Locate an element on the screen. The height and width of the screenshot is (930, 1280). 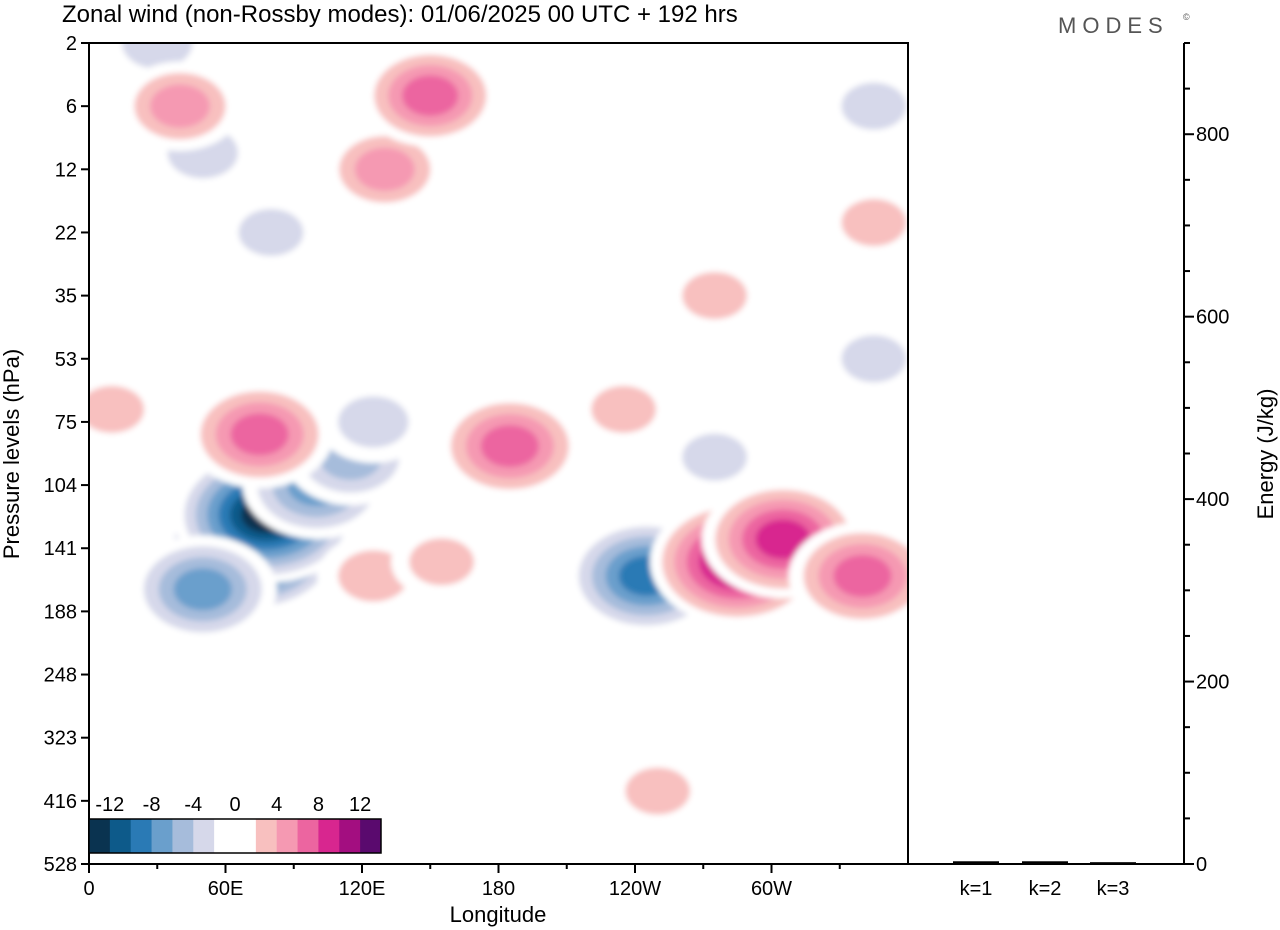
y-tick-label: 2 is located at coordinates (71, 44).